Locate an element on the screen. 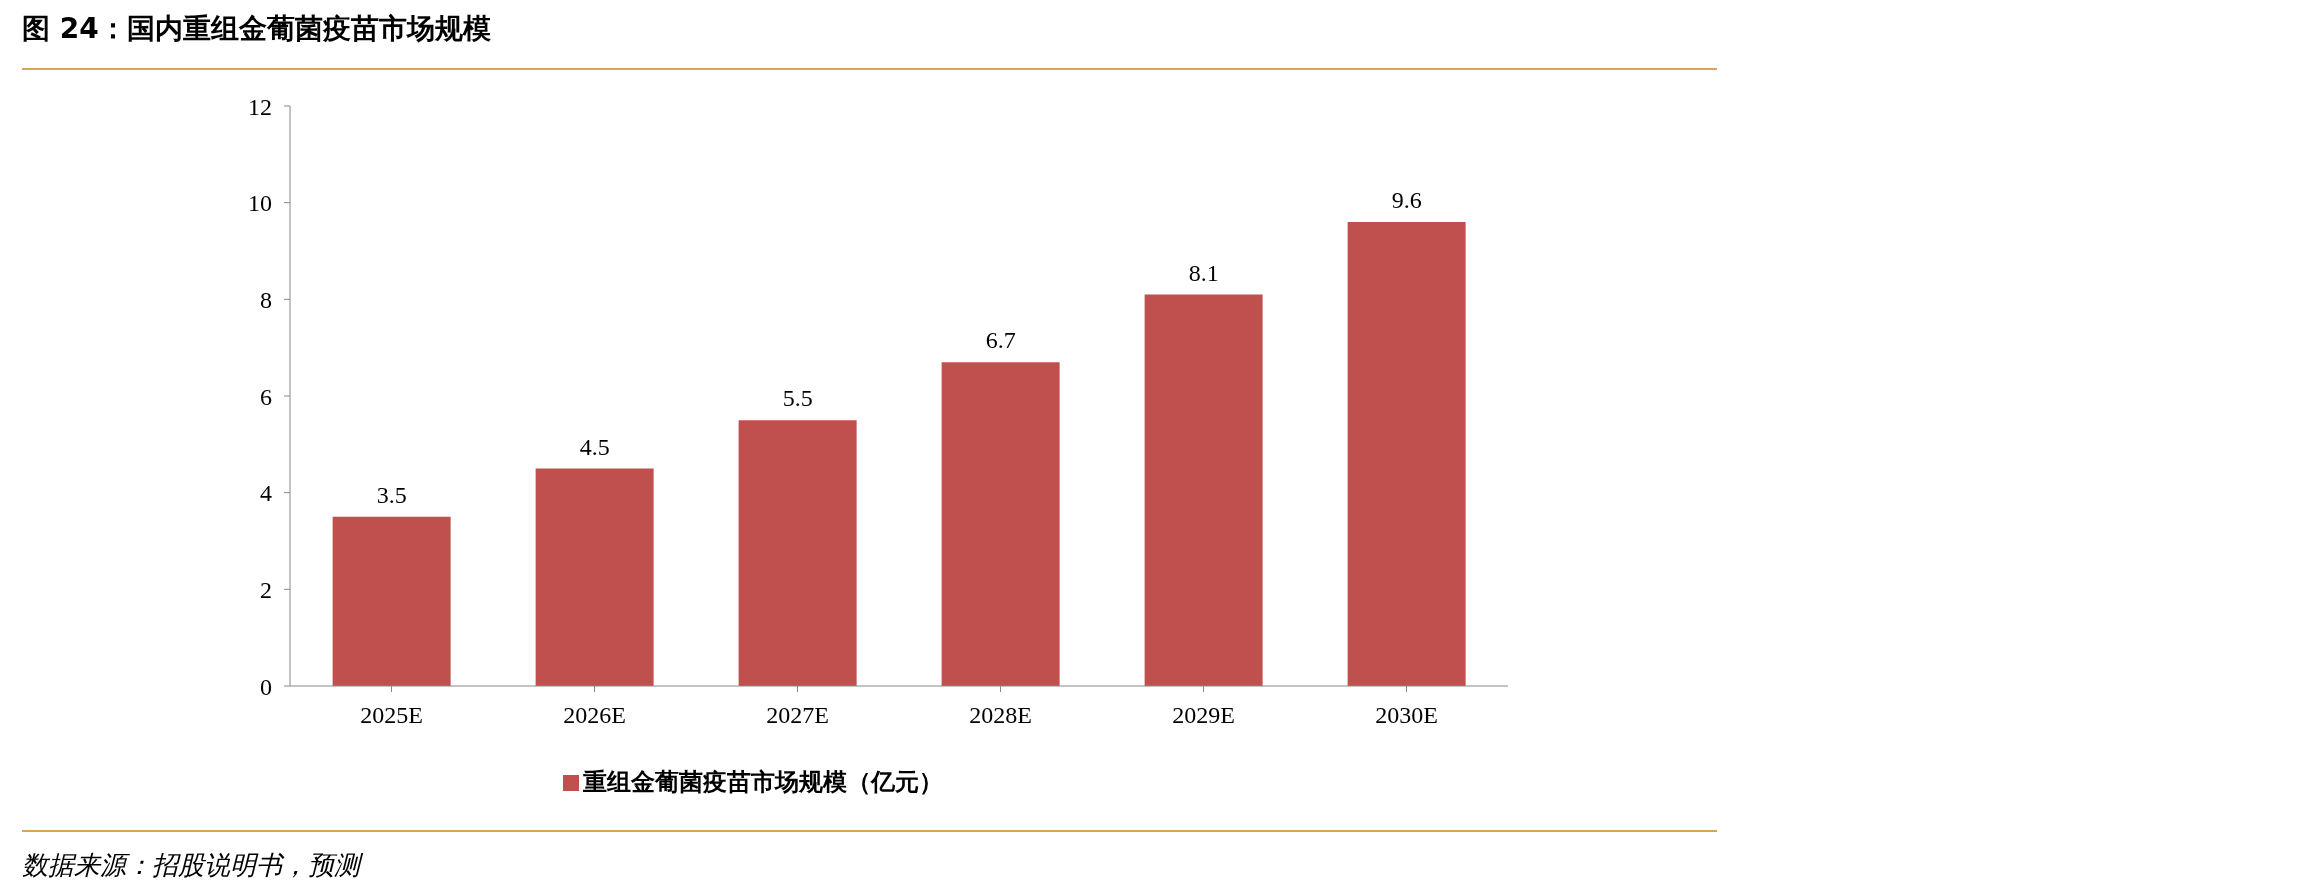 The width and height of the screenshot is (2302, 896). chart-title: 图 24：国内重组金葡菌疫苗市场规模 is located at coordinates (256, 29).